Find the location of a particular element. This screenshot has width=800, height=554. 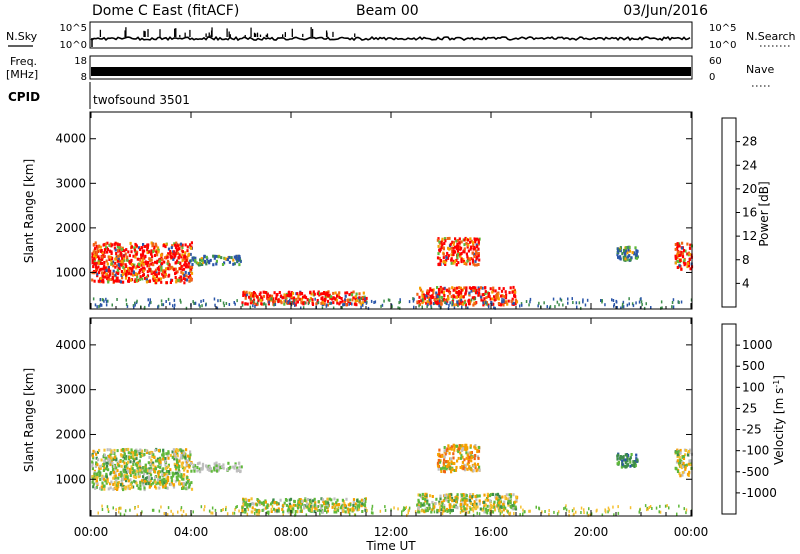

nave-label: Nave is located at coordinates (760, 69).